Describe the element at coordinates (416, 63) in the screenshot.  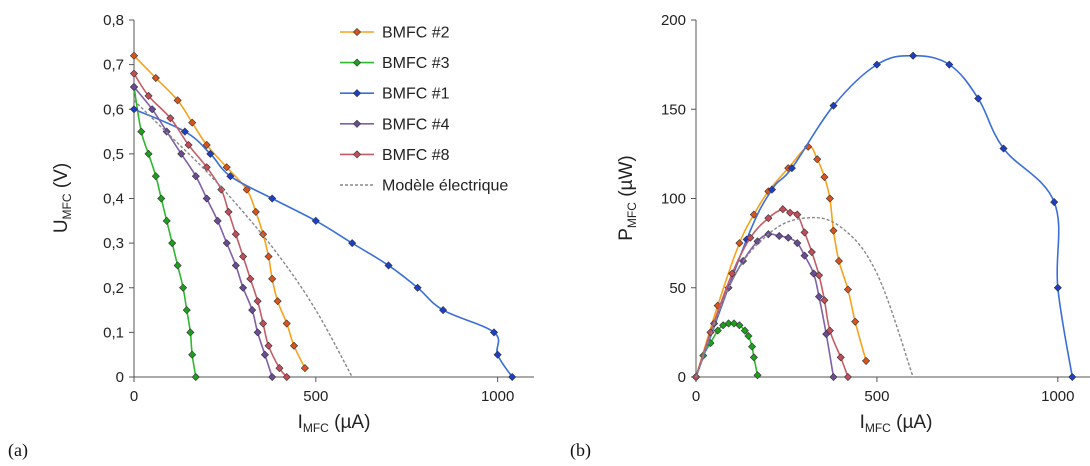
I see `legend-label-bmfc-3: BMFC #3` at that location.